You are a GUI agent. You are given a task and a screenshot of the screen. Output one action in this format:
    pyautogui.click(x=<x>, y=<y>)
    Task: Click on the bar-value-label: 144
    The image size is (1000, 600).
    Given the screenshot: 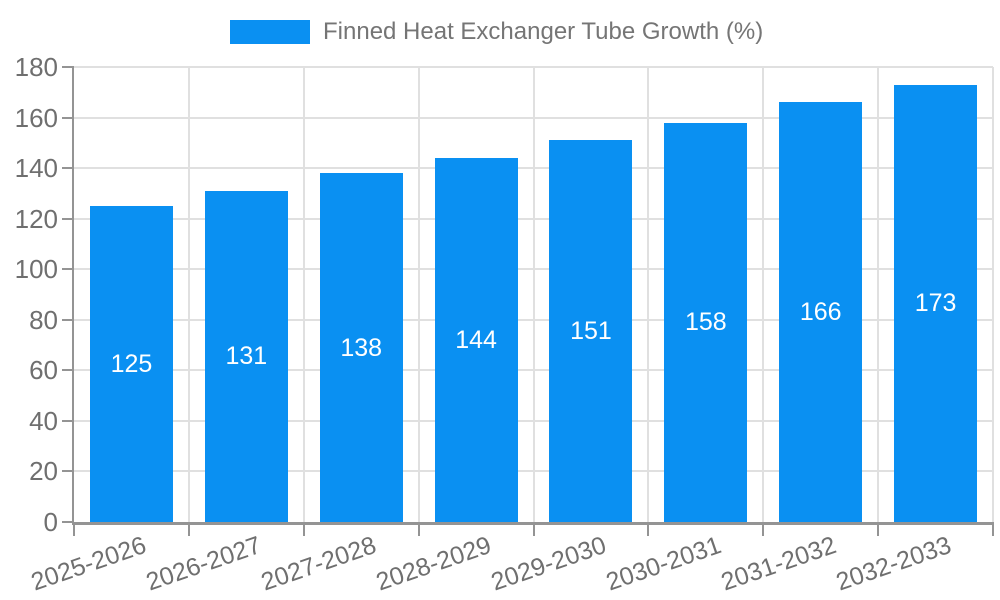 What is the action you would take?
    pyautogui.click(x=476, y=340)
    